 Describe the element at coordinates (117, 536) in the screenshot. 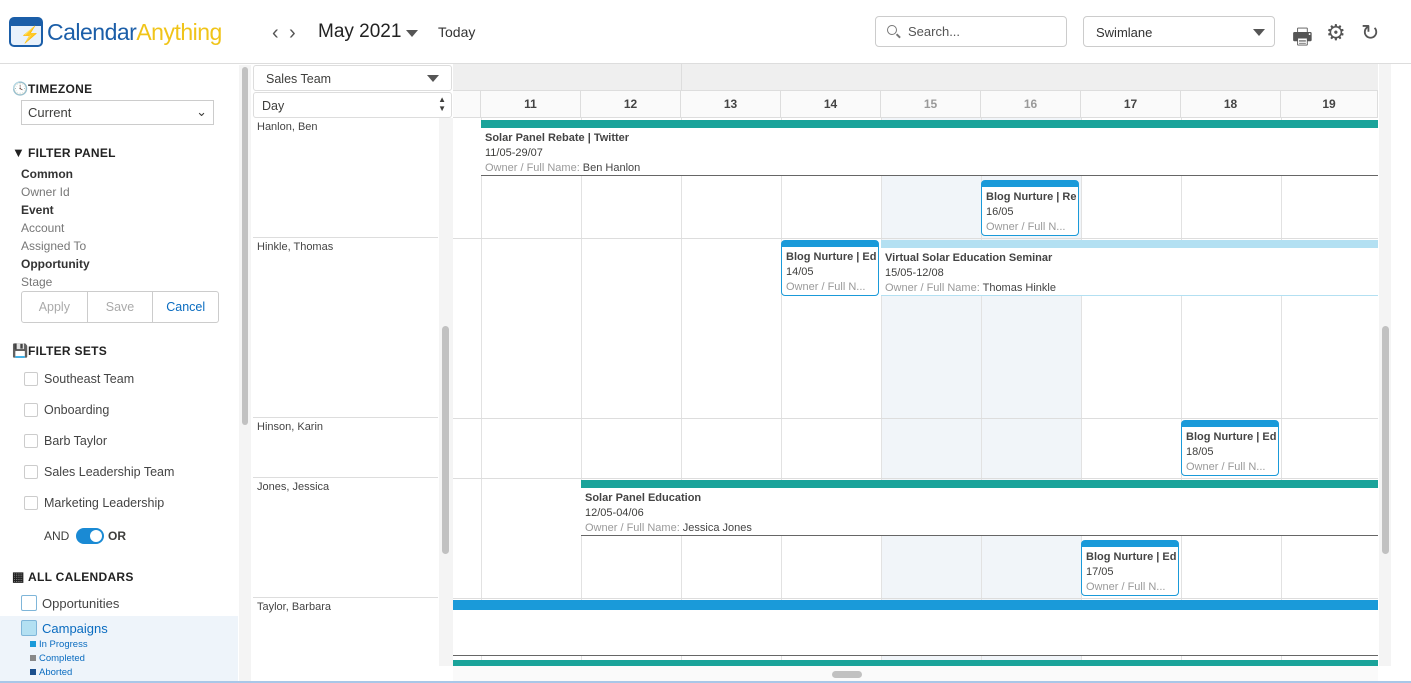

I see `or-label: OR` at that location.